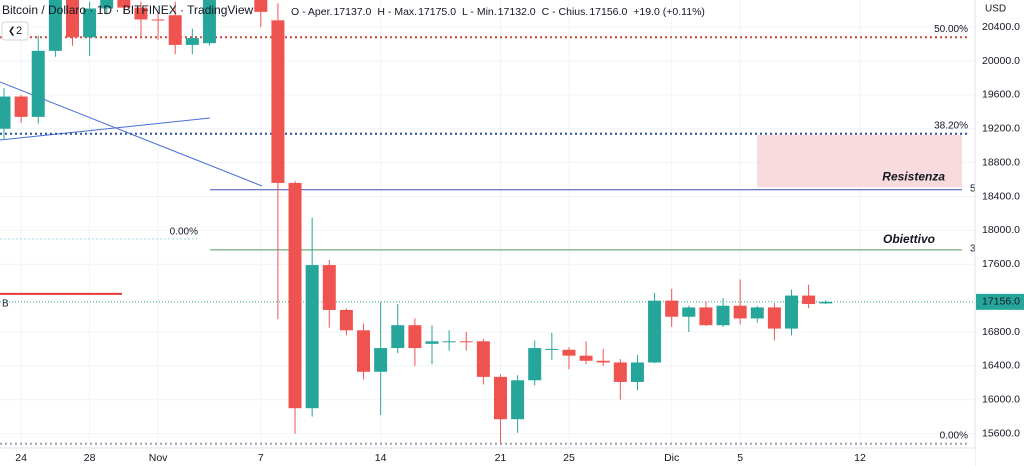 The height and width of the screenshot is (466, 1024). Describe the element at coordinates (1001, 366) in the screenshot. I see `y-tick-label: 16400.0` at that location.